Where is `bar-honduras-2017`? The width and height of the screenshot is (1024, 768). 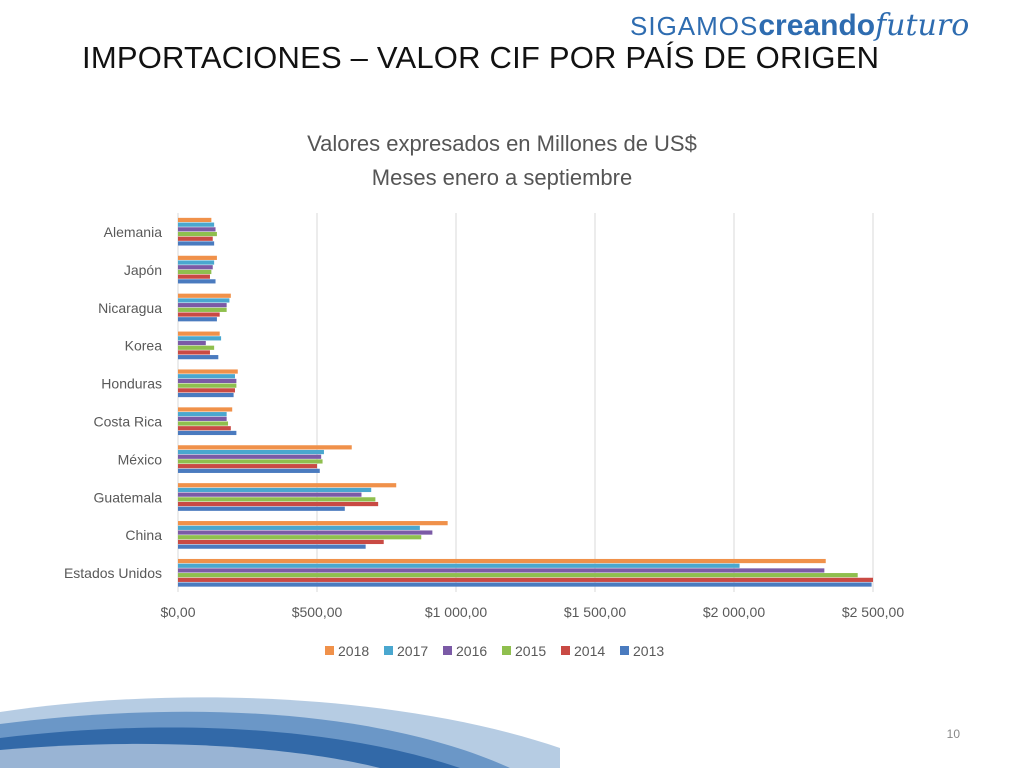
bar-honduras-2017 is located at coordinates (206, 376).